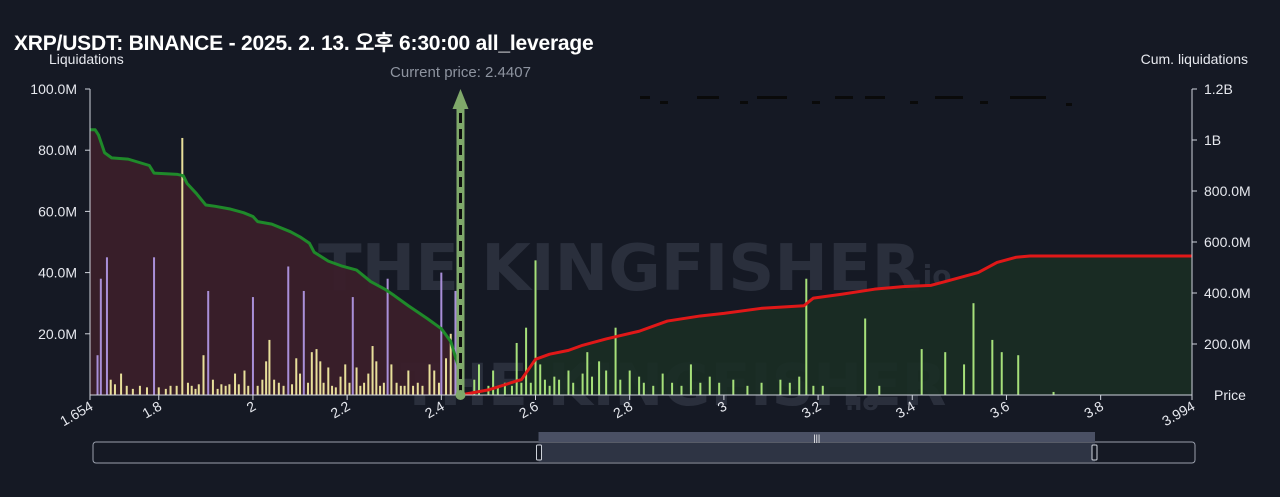 The width and height of the screenshot is (1280, 497). What do you see at coordinates (539, 452) in the screenshot?
I see `navigator-handle-left` at bounding box center [539, 452].